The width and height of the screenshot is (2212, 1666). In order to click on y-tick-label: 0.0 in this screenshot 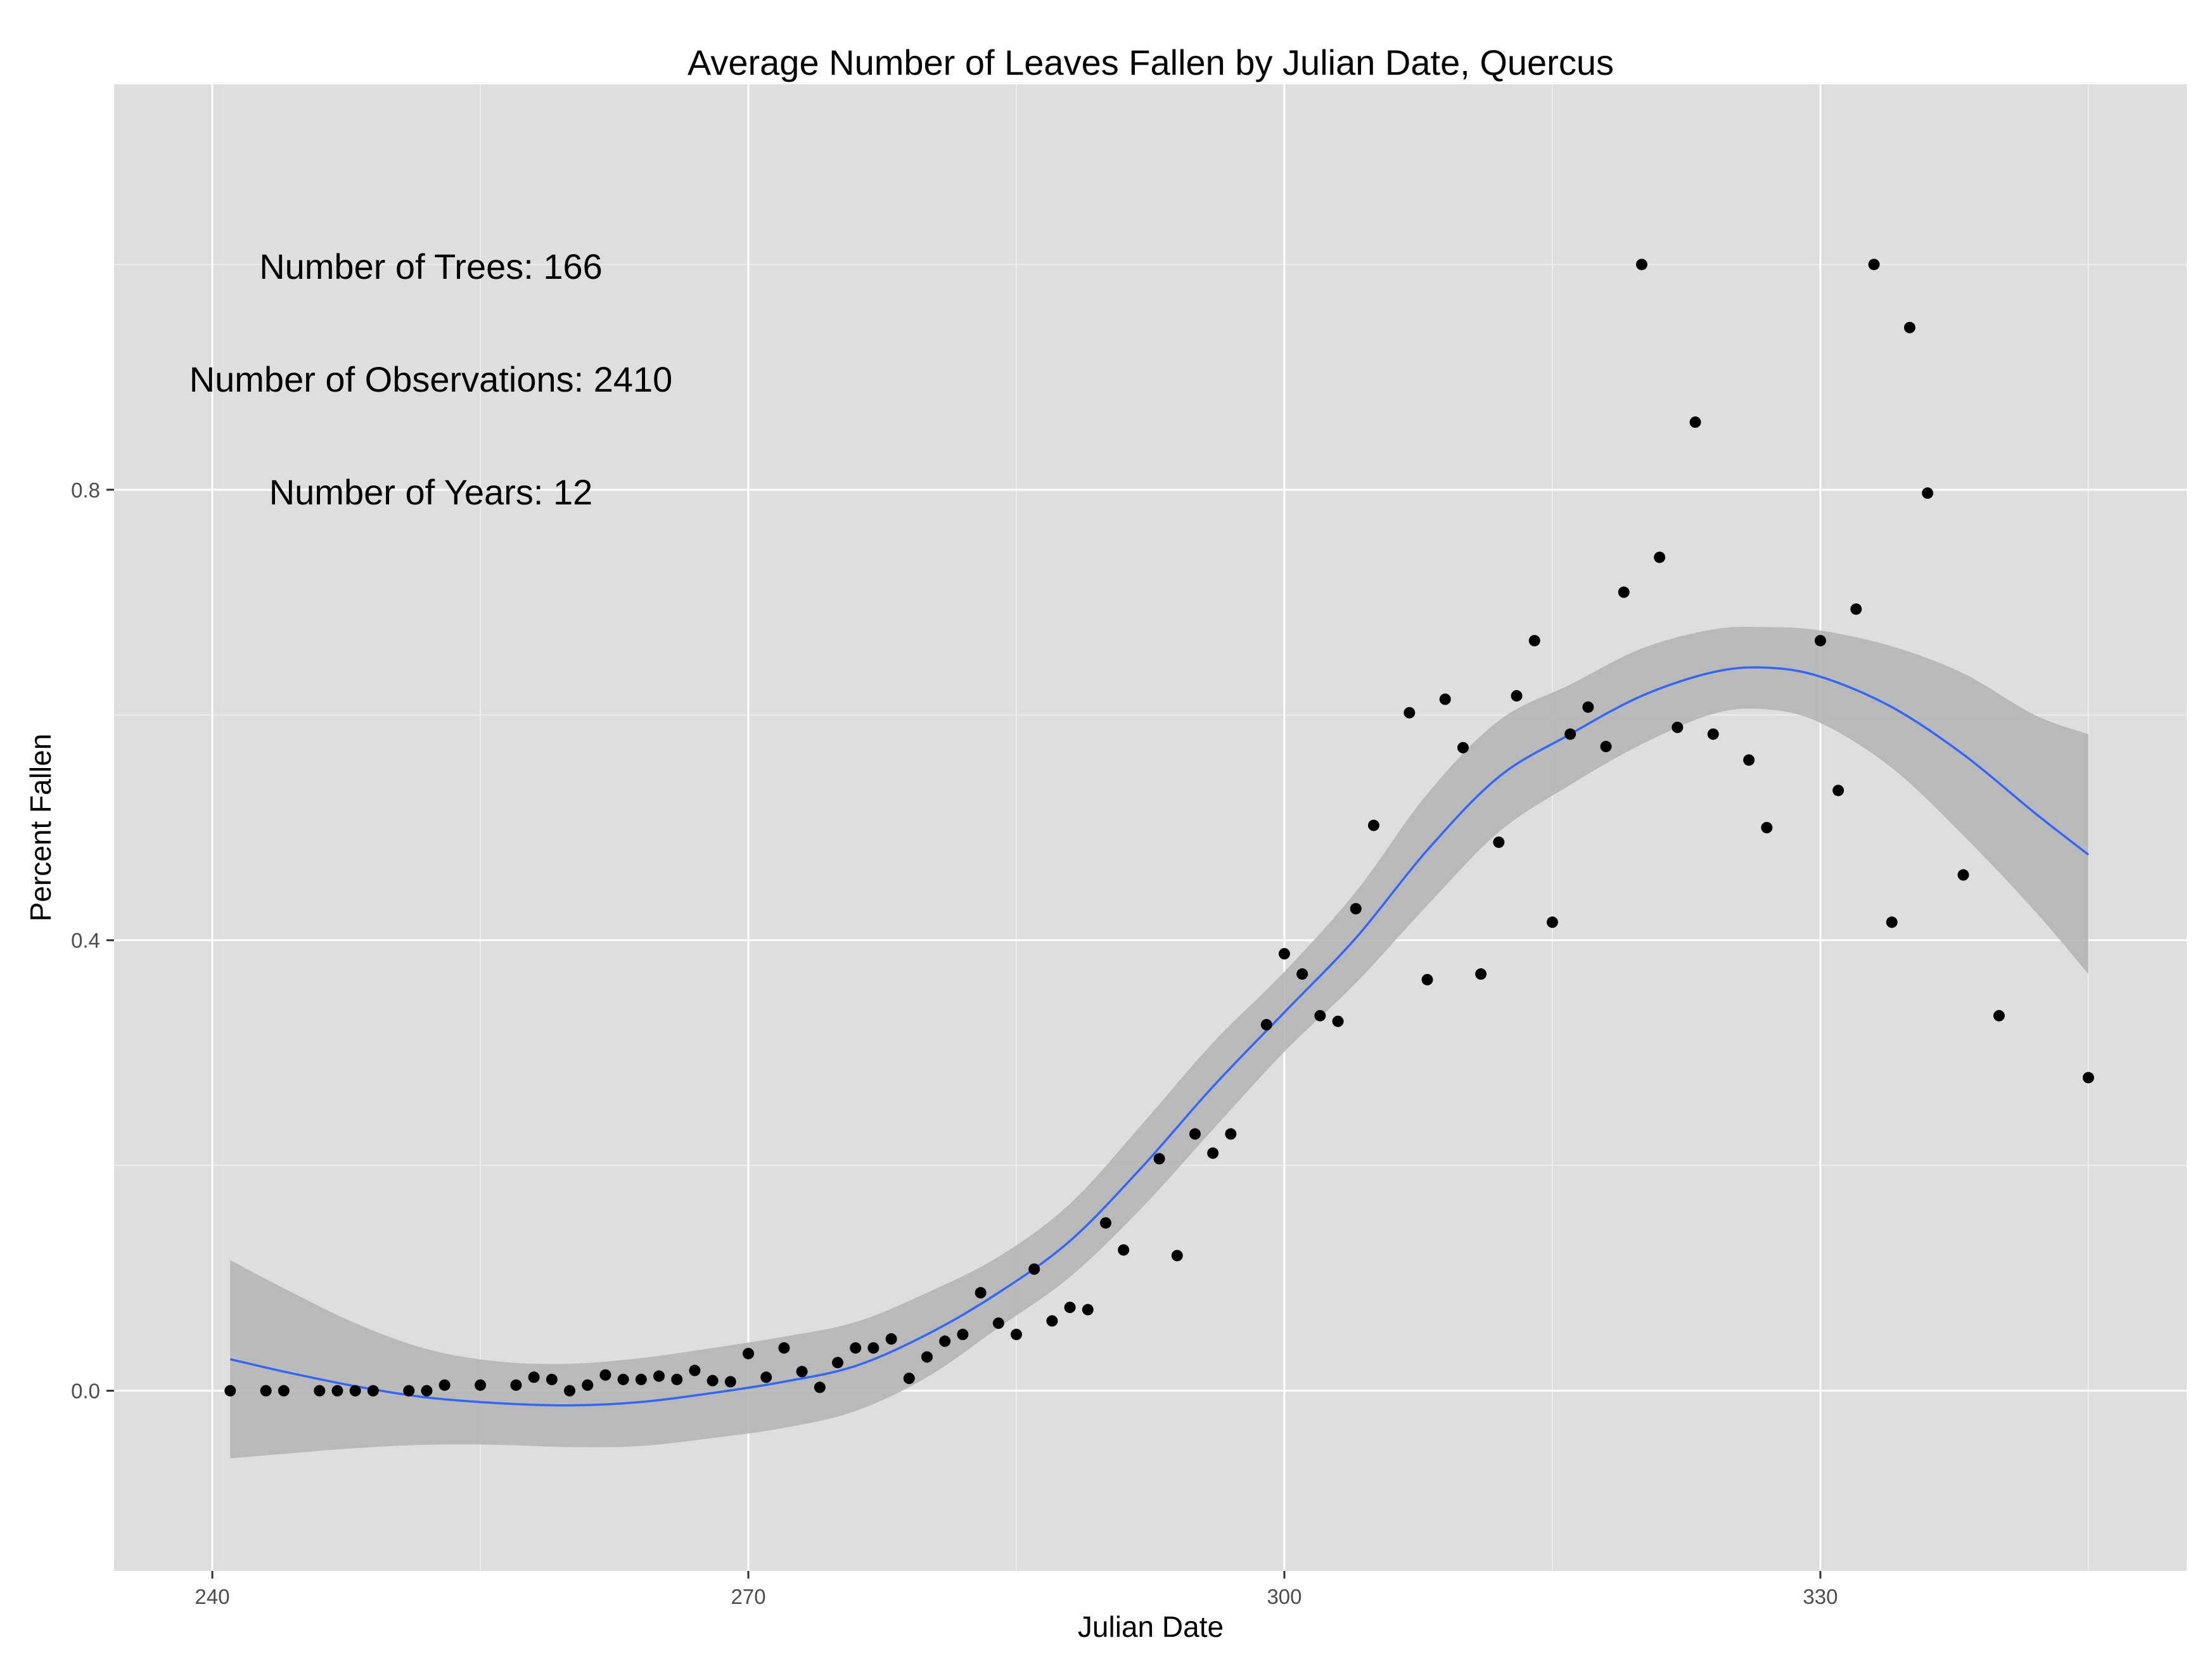, I will do `click(85, 1391)`.